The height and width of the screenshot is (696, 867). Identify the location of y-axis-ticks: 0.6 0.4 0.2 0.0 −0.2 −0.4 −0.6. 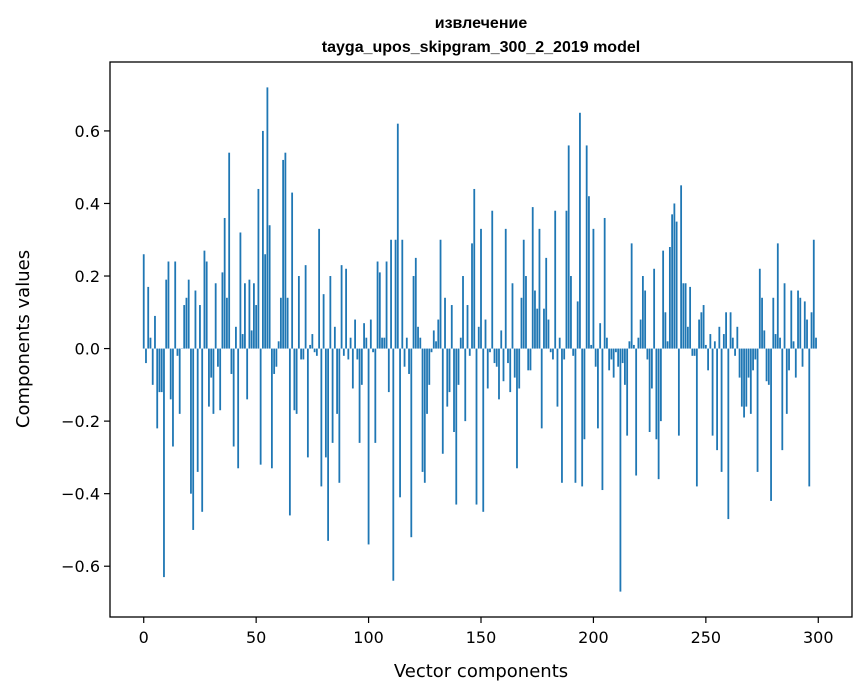
(85, 349).